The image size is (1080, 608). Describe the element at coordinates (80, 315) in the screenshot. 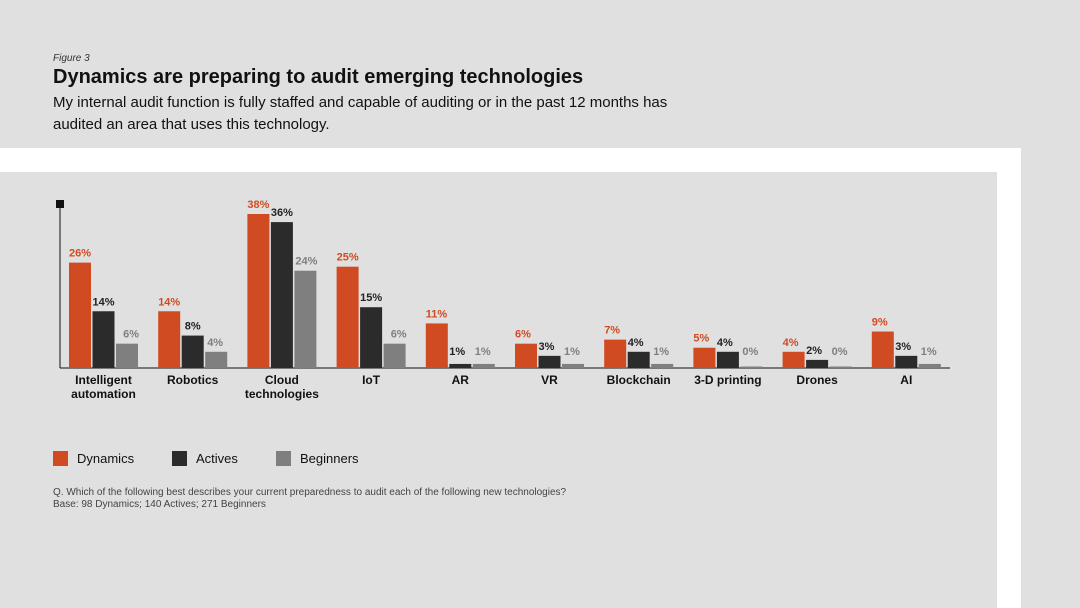

I see `bar-dynamics-intelligent-automation` at that location.